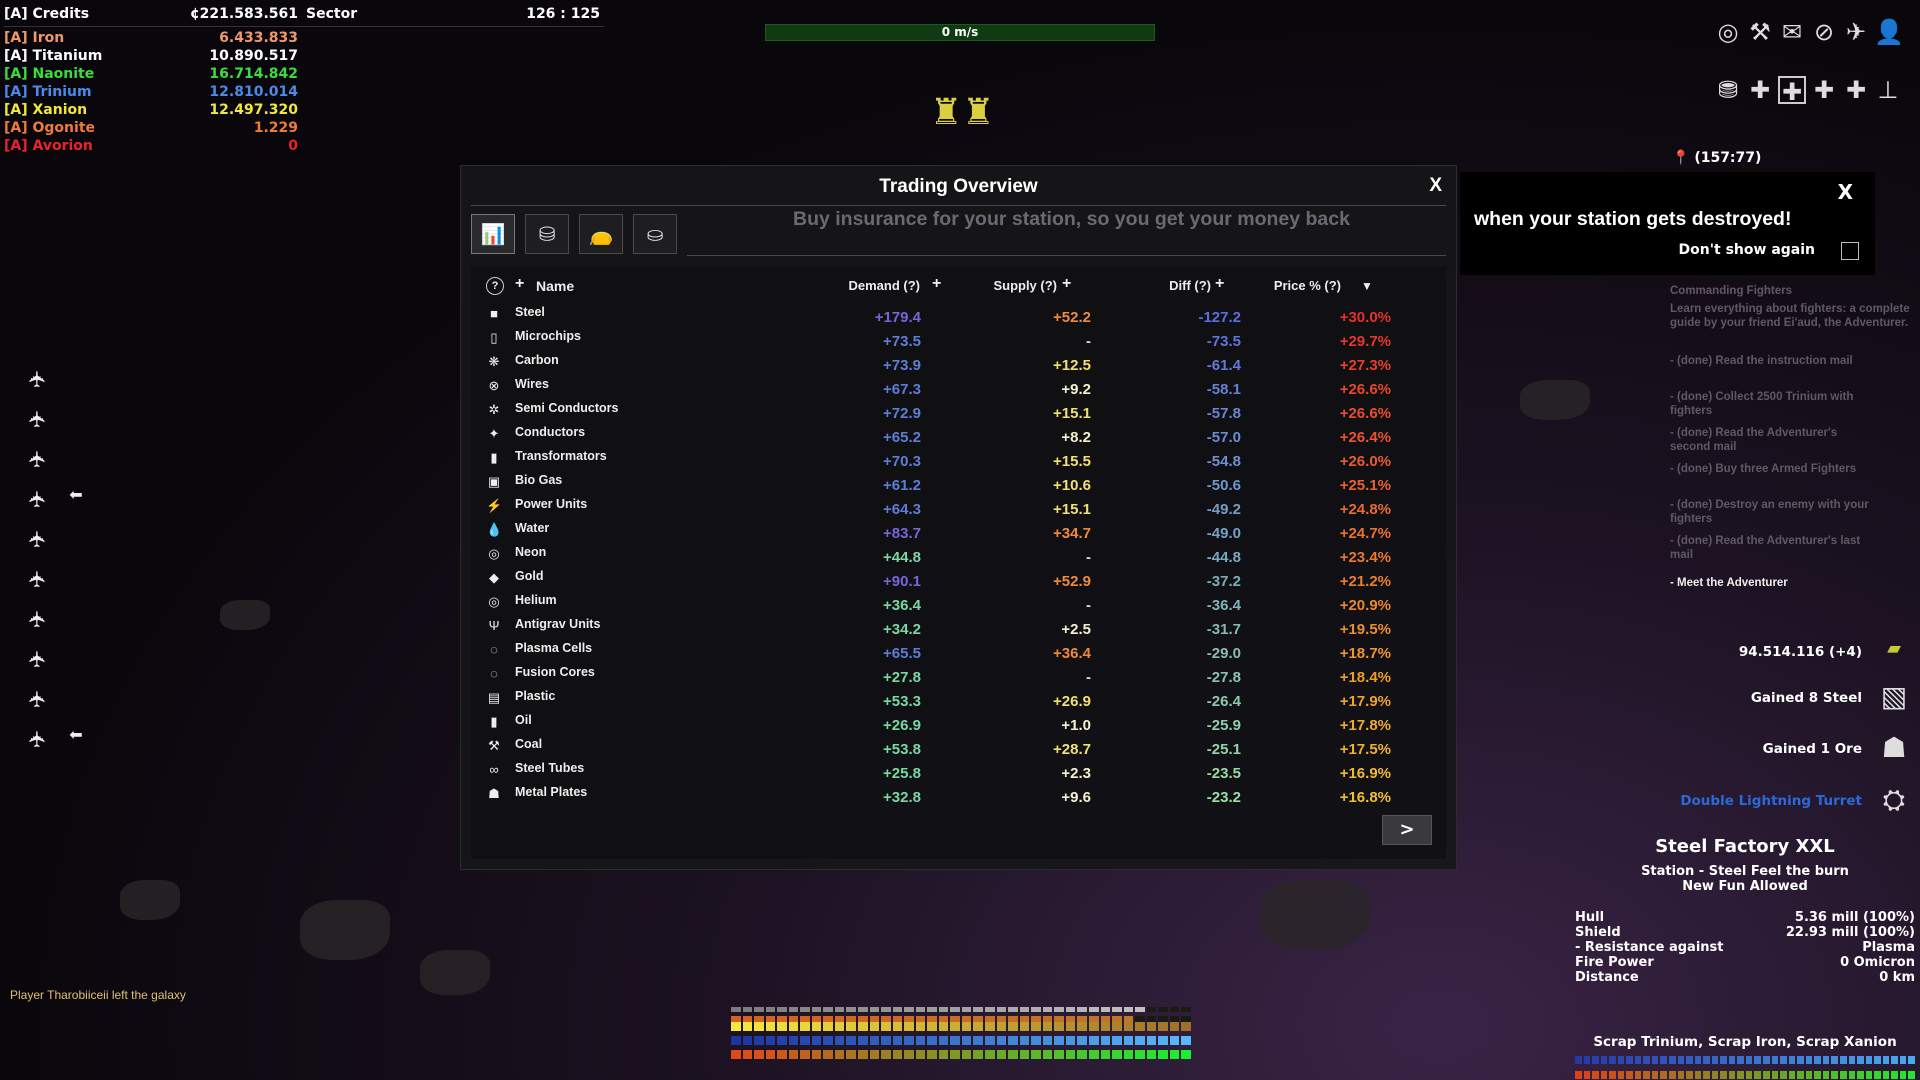  What do you see at coordinates (1435, 185) in the screenshot?
I see `close-button: X` at bounding box center [1435, 185].